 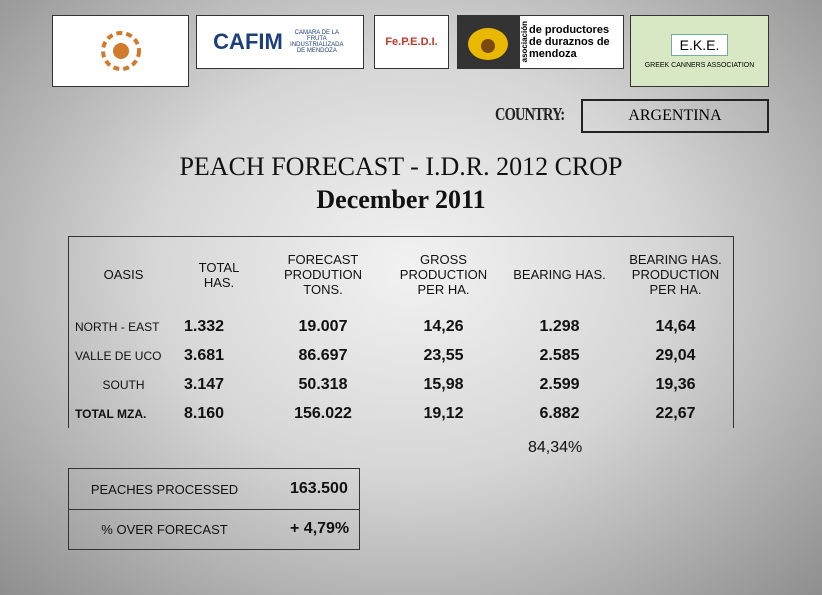 I want to click on summary-value: 163.500, so click(x=319, y=488).